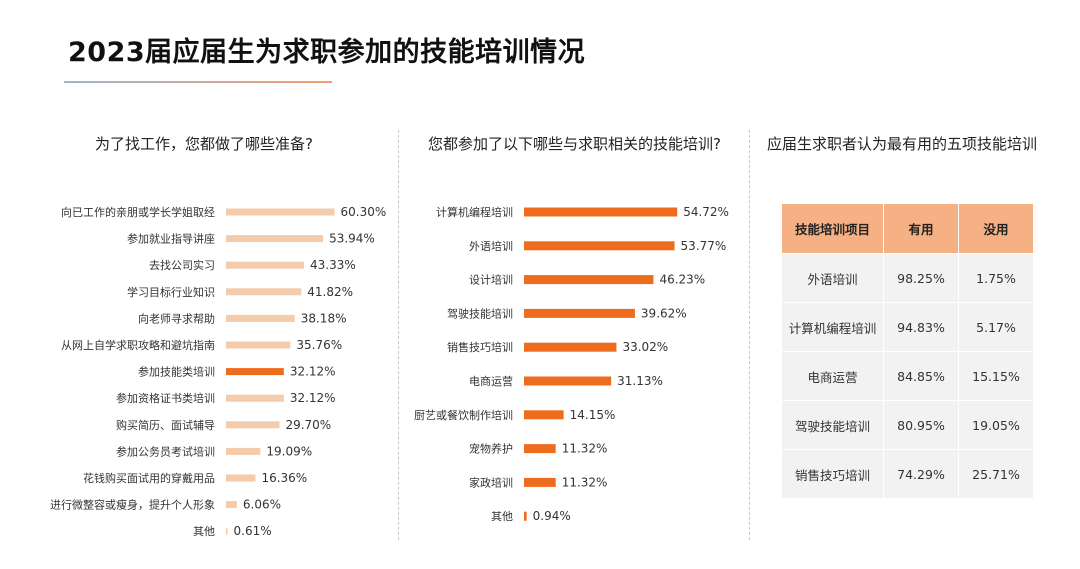 This screenshot has height=569, width=1080. Describe the element at coordinates (204, 144) in the screenshot. I see `chart1-title: 为了找工作，您都做了哪些准备?` at that location.